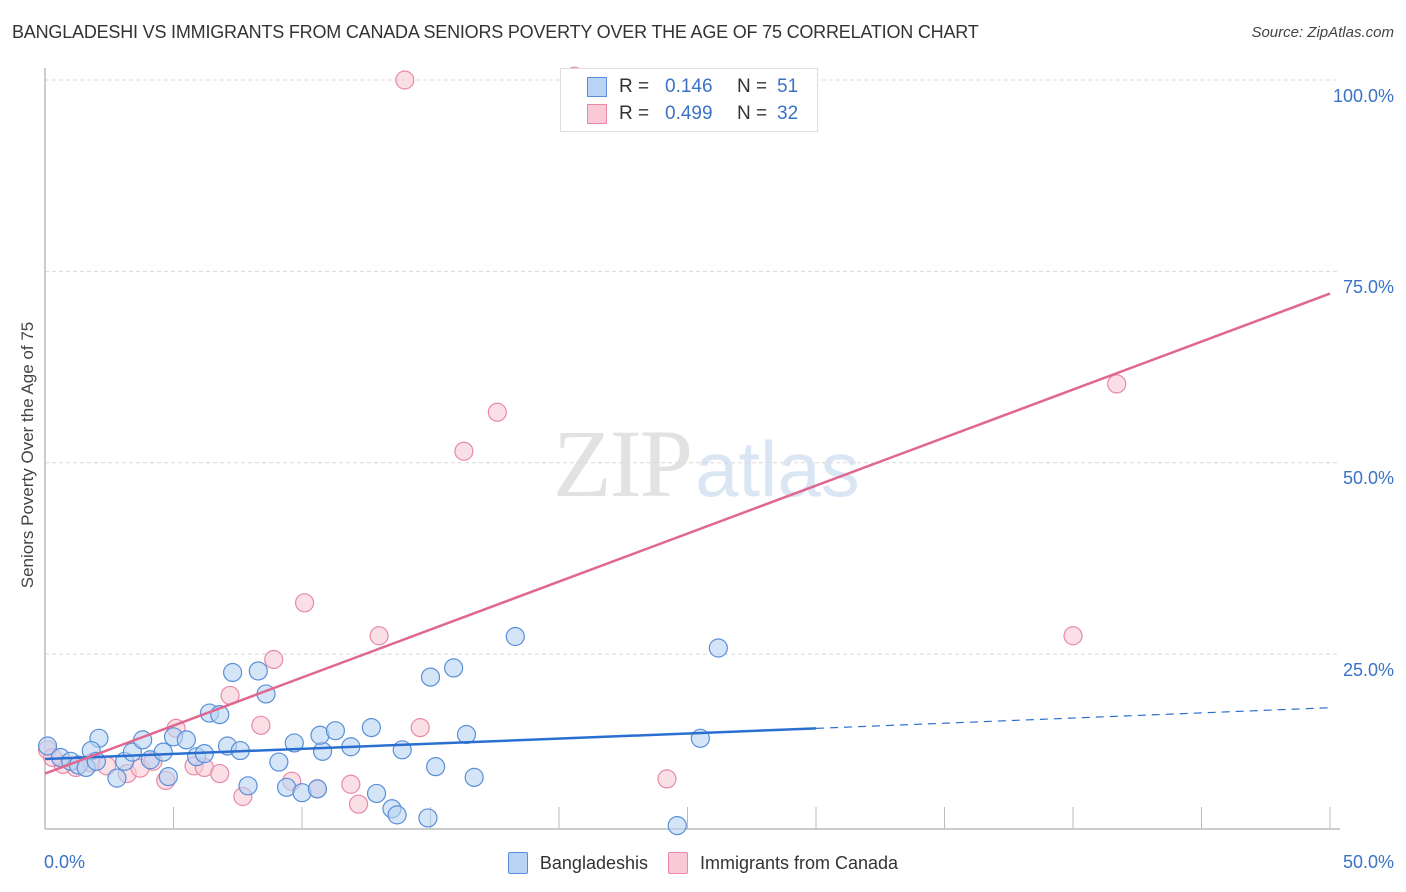  What do you see at coordinates (1073, 718) in the screenshot?
I see `bangladeshis-trend-extension` at bounding box center [1073, 718].